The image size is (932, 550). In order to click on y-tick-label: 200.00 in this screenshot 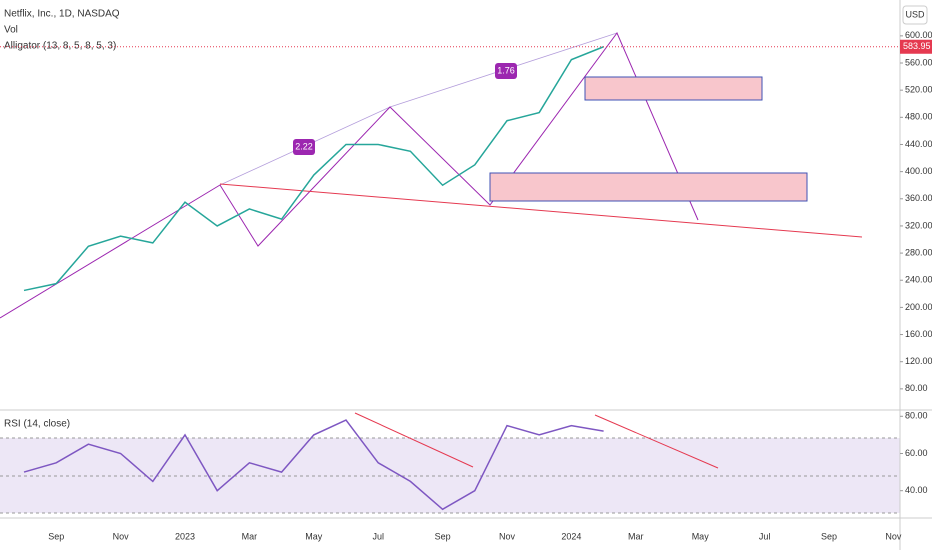, I will do `click(918, 307)`.